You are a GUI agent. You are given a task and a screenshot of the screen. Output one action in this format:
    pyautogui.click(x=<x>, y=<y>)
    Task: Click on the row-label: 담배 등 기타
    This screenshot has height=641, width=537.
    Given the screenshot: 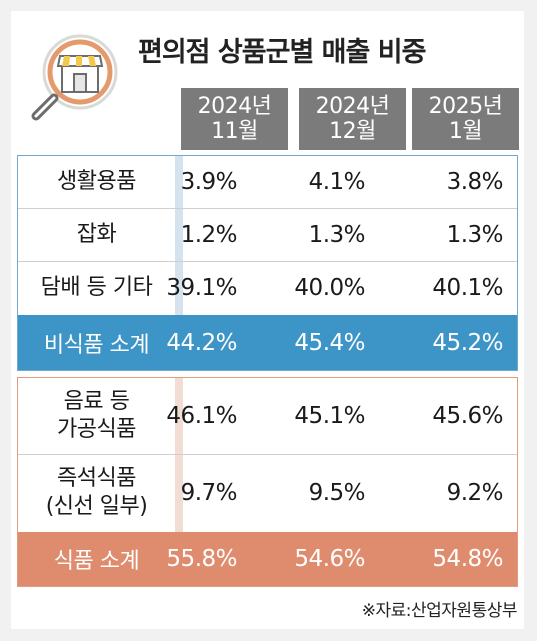 What is the action you would take?
    pyautogui.click(x=96, y=287)
    